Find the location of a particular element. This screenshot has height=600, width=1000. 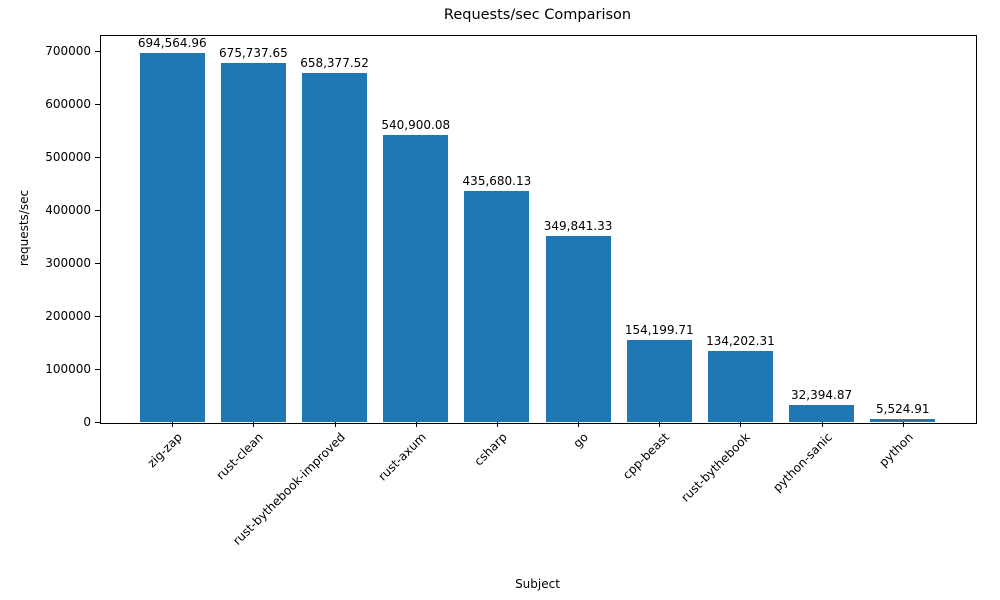

x-tick-label: python-sanic is located at coordinates (802, 462).